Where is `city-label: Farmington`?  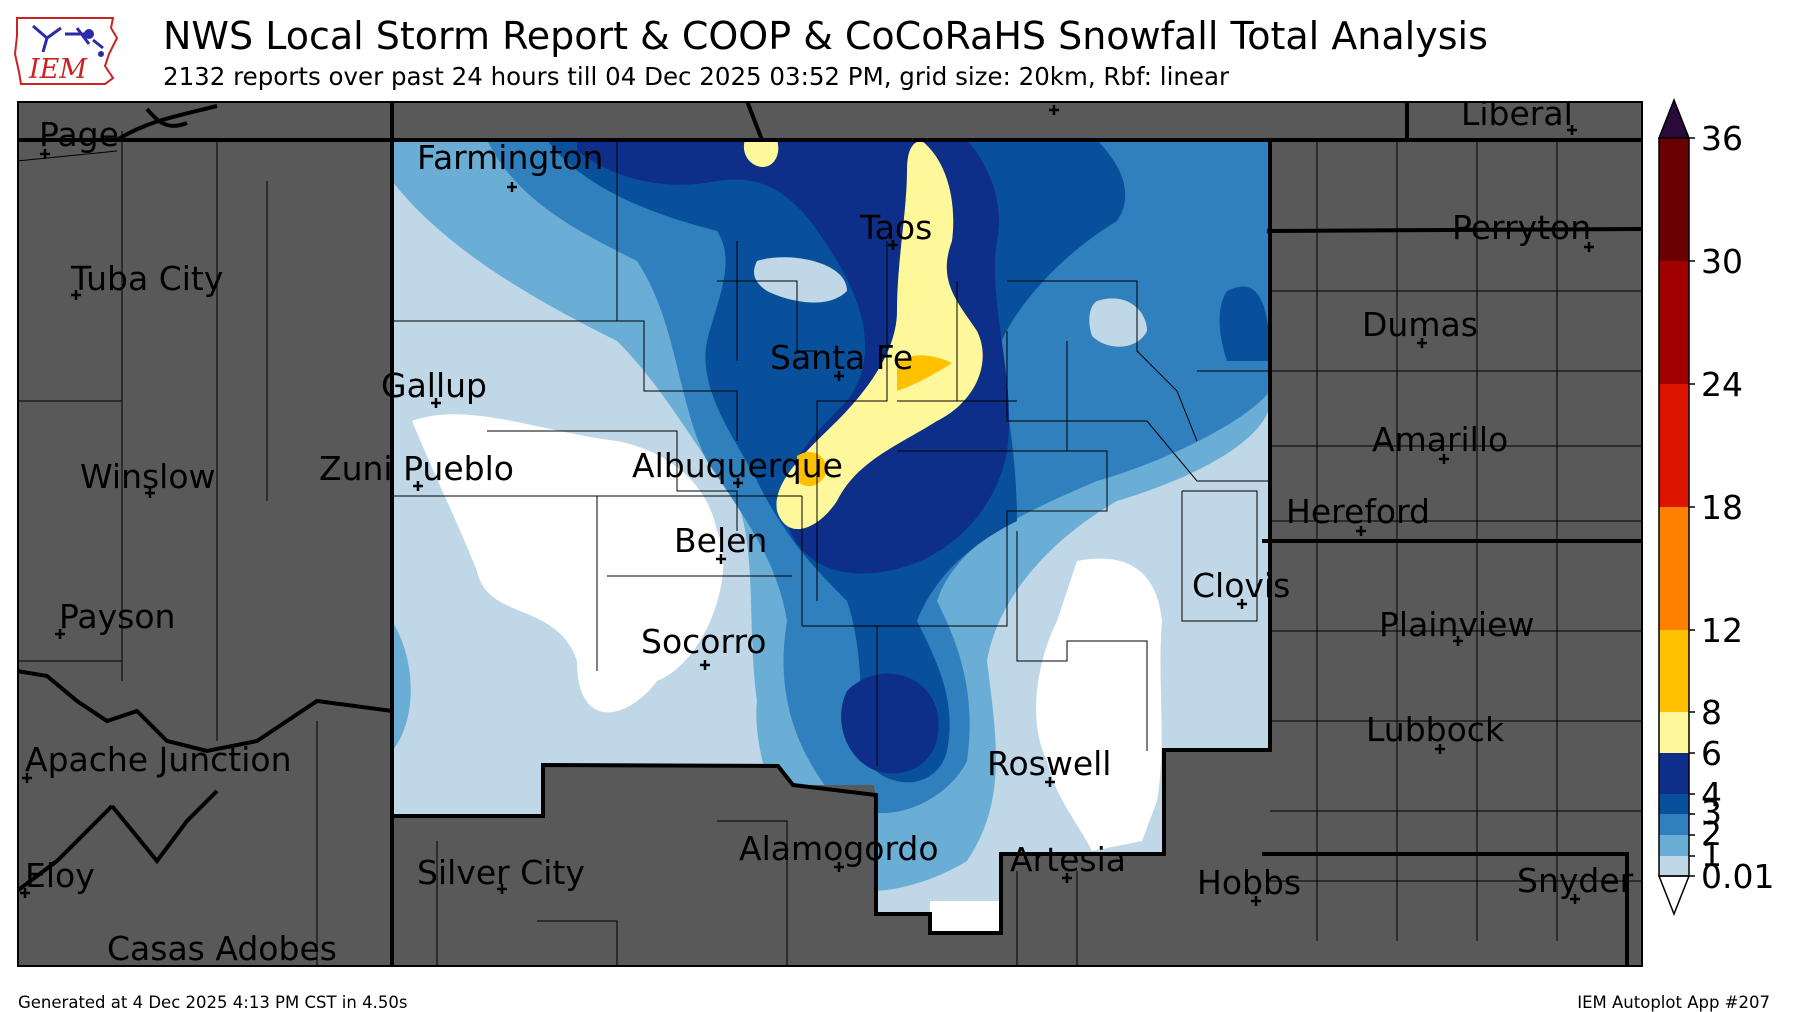 city-label: Farmington is located at coordinates (510, 157).